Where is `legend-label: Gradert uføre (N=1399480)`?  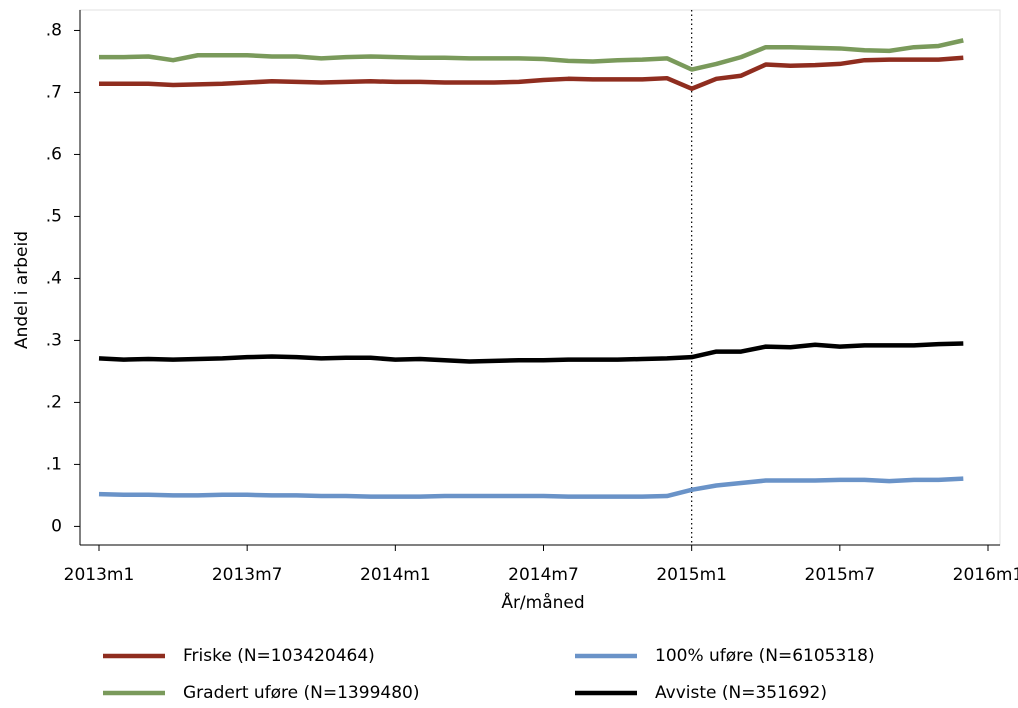
legend-label: Gradert uføre (N=1399480) is located at coordinates (301, 693).